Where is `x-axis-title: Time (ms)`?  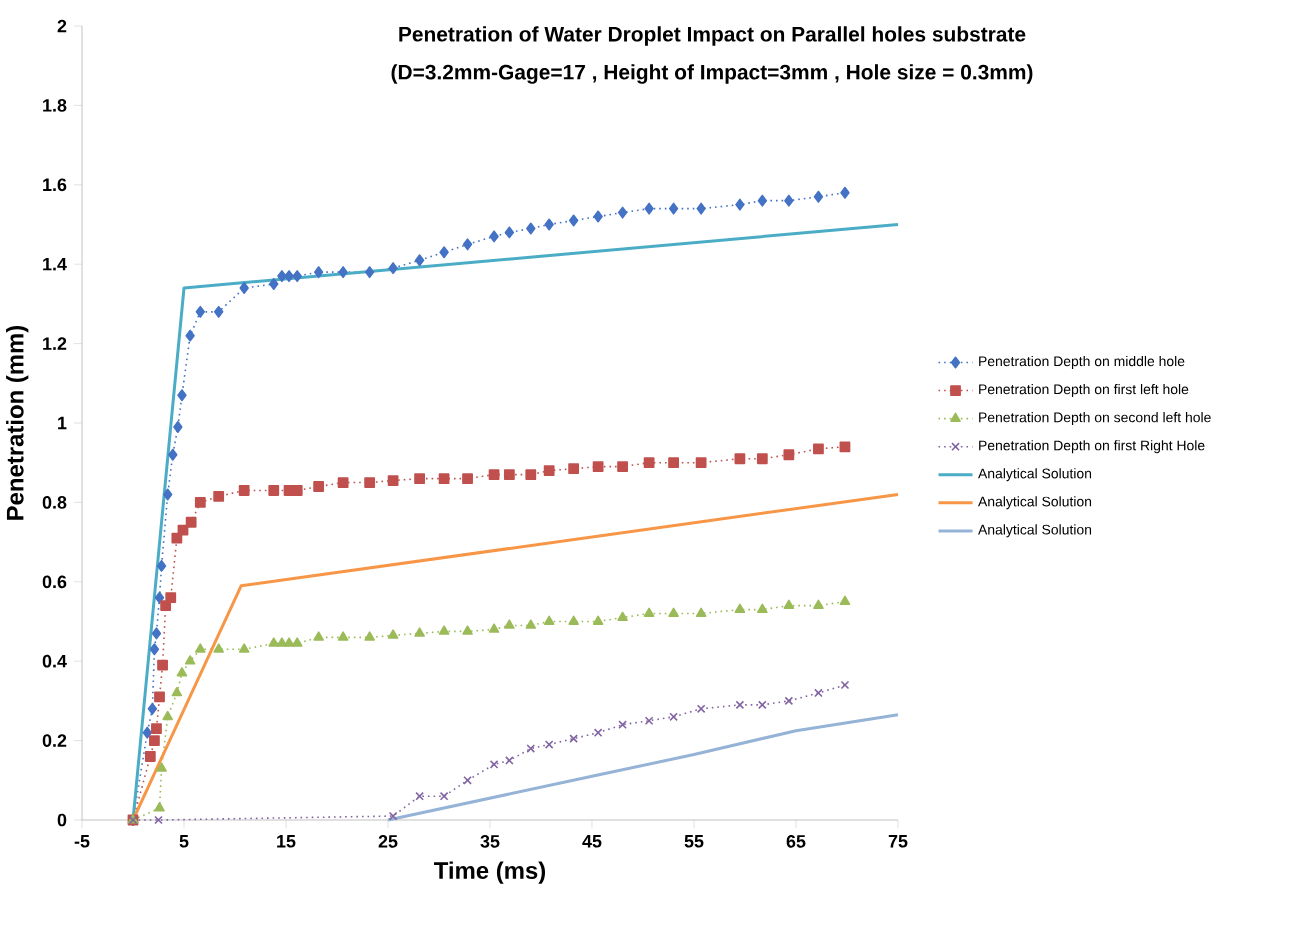 x-axis-title: Time (ms) is located at coordinates (490, 872).